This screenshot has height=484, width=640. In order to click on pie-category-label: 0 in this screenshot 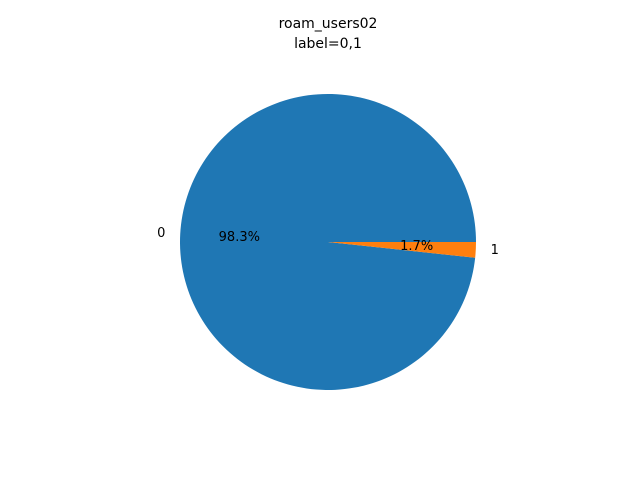, I will do `click(161, 233)`.